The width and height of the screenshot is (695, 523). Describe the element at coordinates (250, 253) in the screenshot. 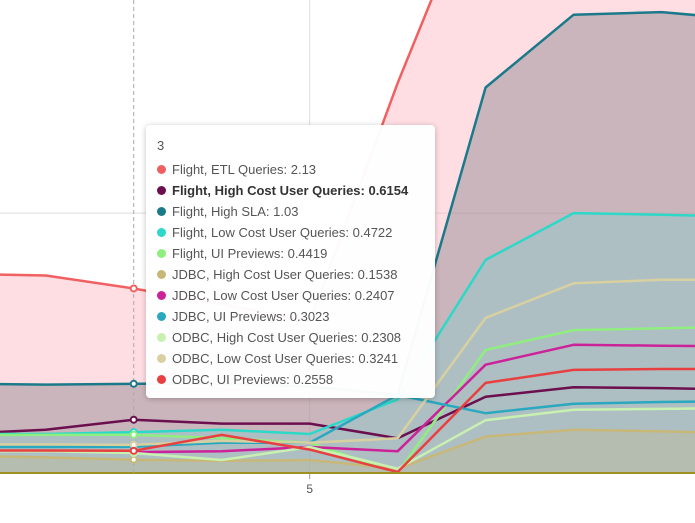

I see `tooltip-text: Flight, UI Previews: 0.4419` at that location.